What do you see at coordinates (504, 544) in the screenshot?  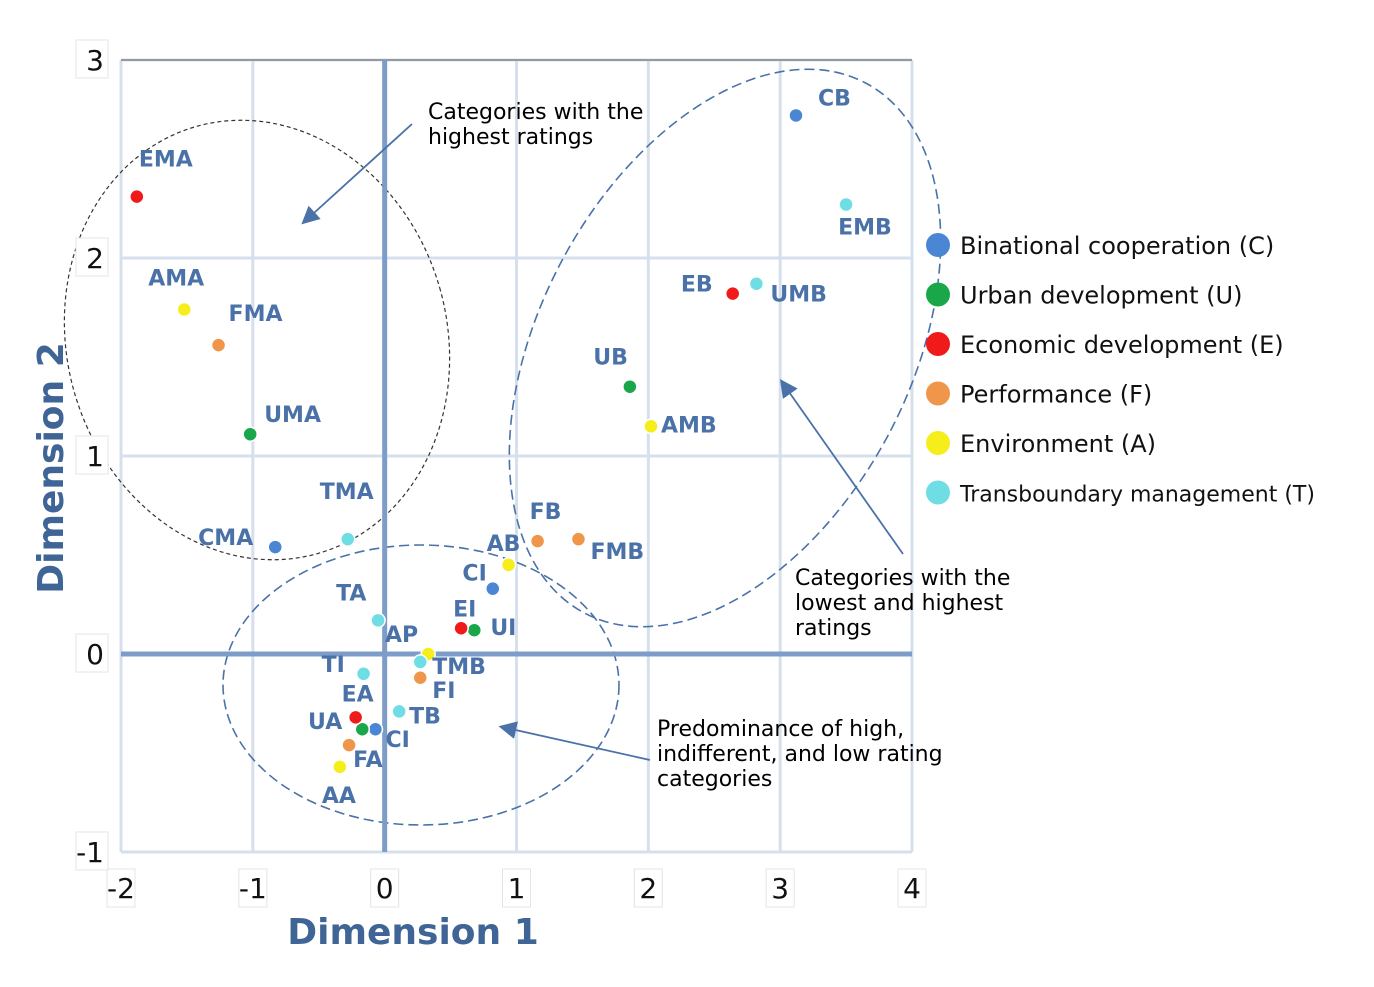 I see `point-label-ab: AB` at bounding box center [504, 544].